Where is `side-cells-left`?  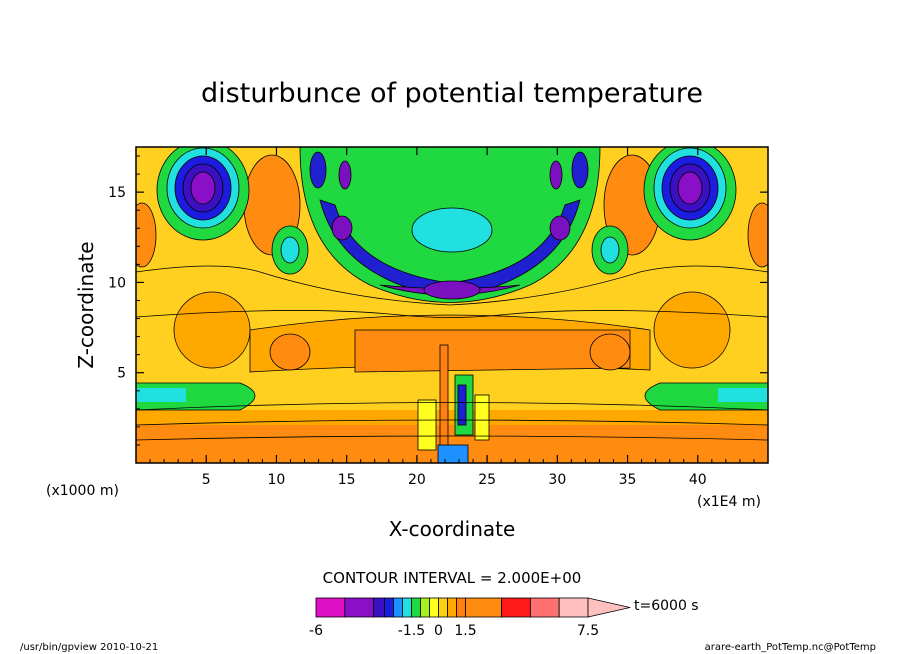
side-cells-left is located at coordinates (290, 250).